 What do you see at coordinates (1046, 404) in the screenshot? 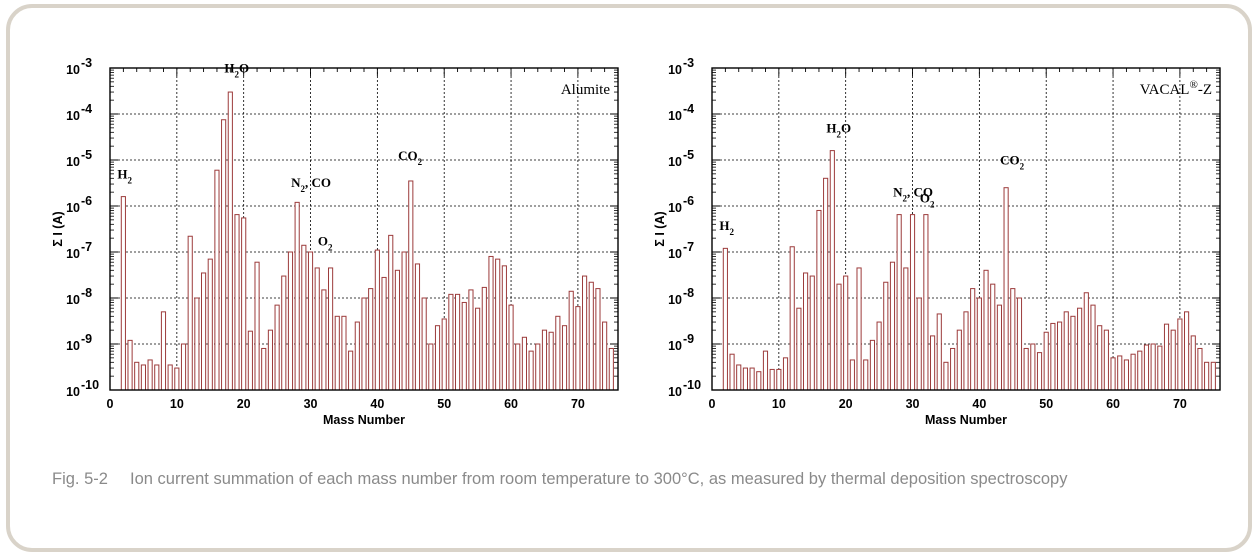
I see `x-tick-label: 50` at bounding box center [1046, 404].